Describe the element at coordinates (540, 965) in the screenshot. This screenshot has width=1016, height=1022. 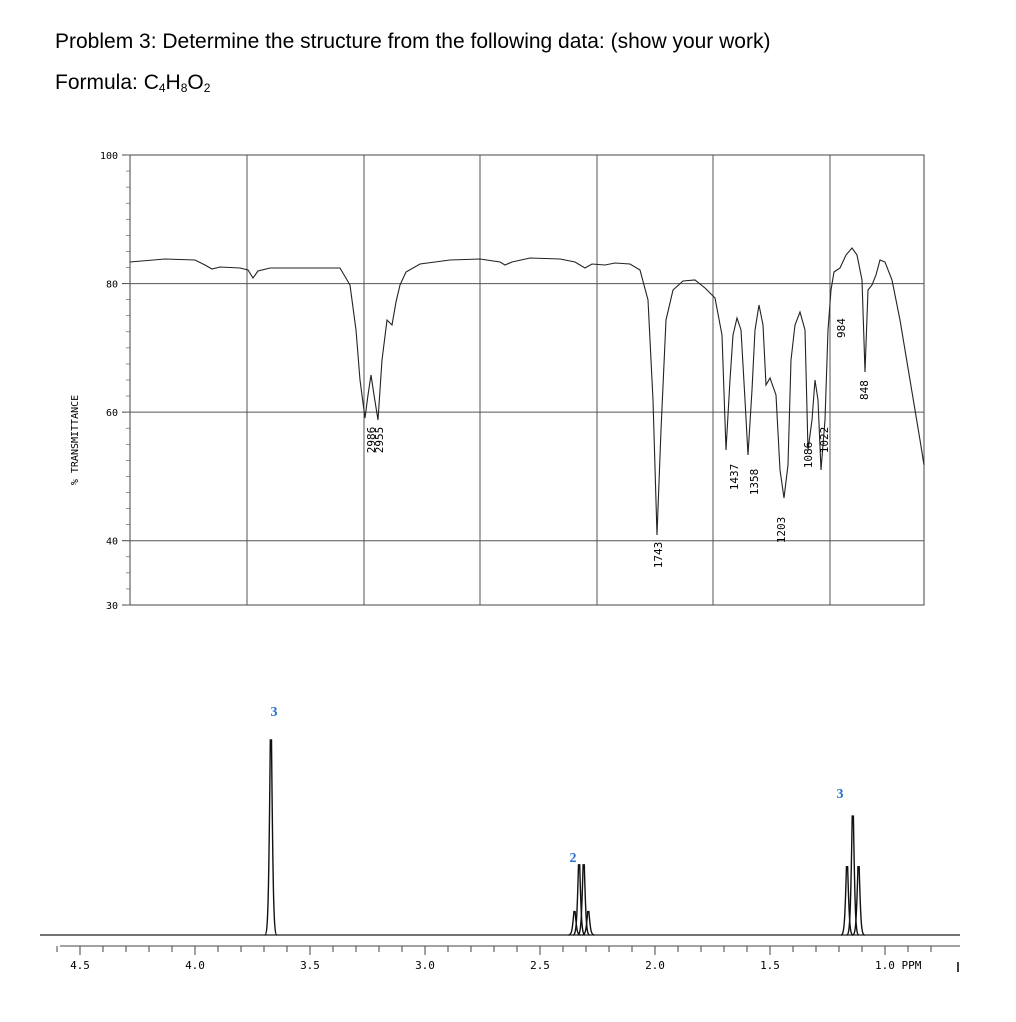
I see `nmr-x-tick-label: 2.5` at that location.